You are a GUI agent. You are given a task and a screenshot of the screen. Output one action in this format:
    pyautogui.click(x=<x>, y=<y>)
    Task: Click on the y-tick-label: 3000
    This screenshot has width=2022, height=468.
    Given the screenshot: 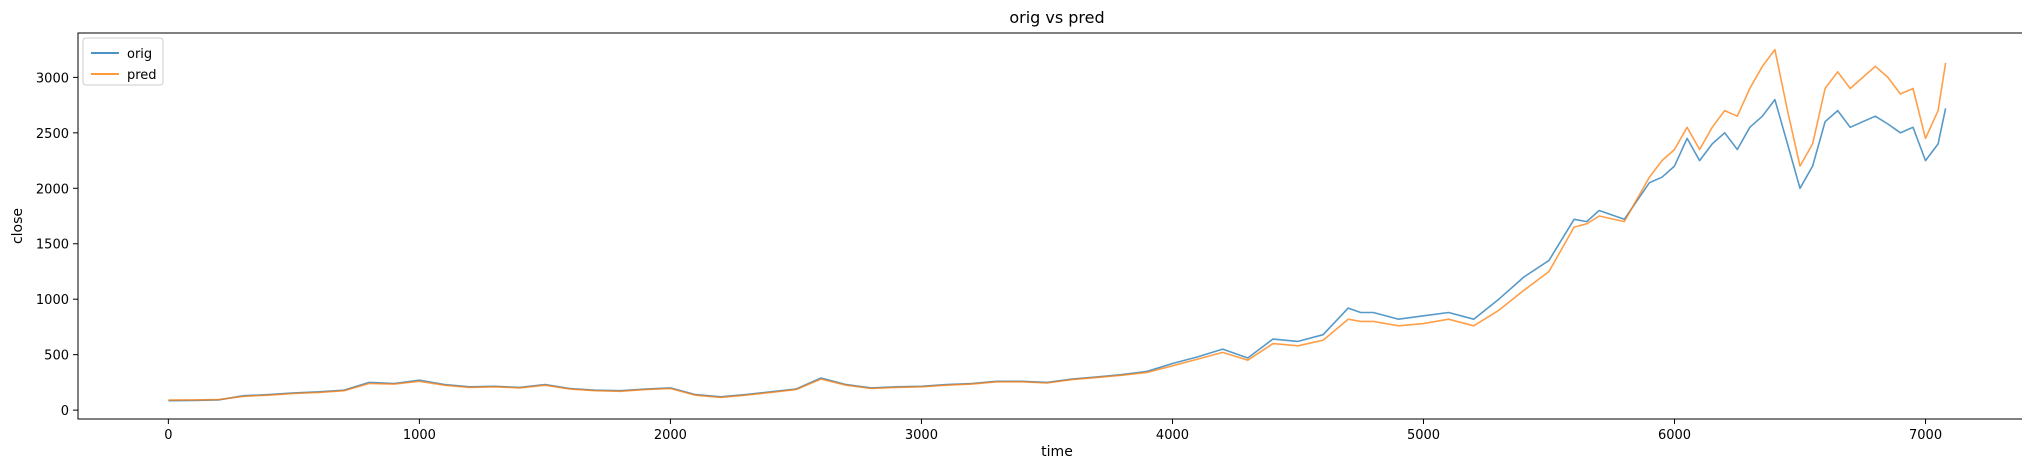 What is the action you would take?
    pyautogui.click(x=52, y=78)
    